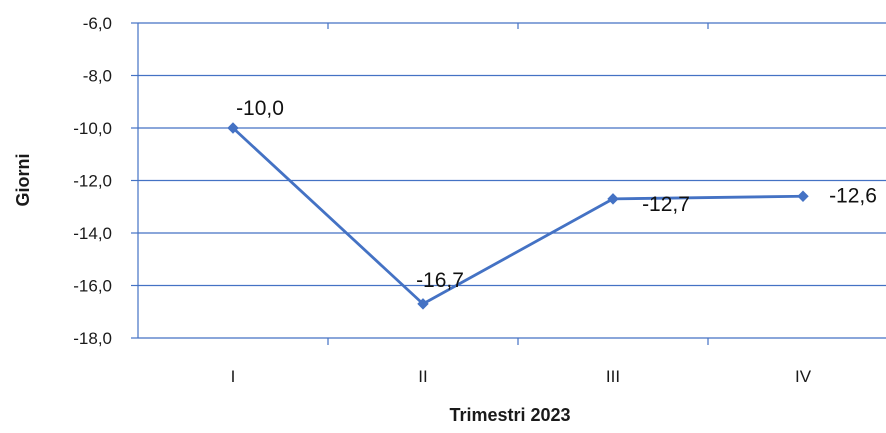 The height and width of the screenshot is (433, 886). Describe the element at coordinates (509, 415) in the screenshot. I see `x-axis-title: Trimestri 2023` at that location.